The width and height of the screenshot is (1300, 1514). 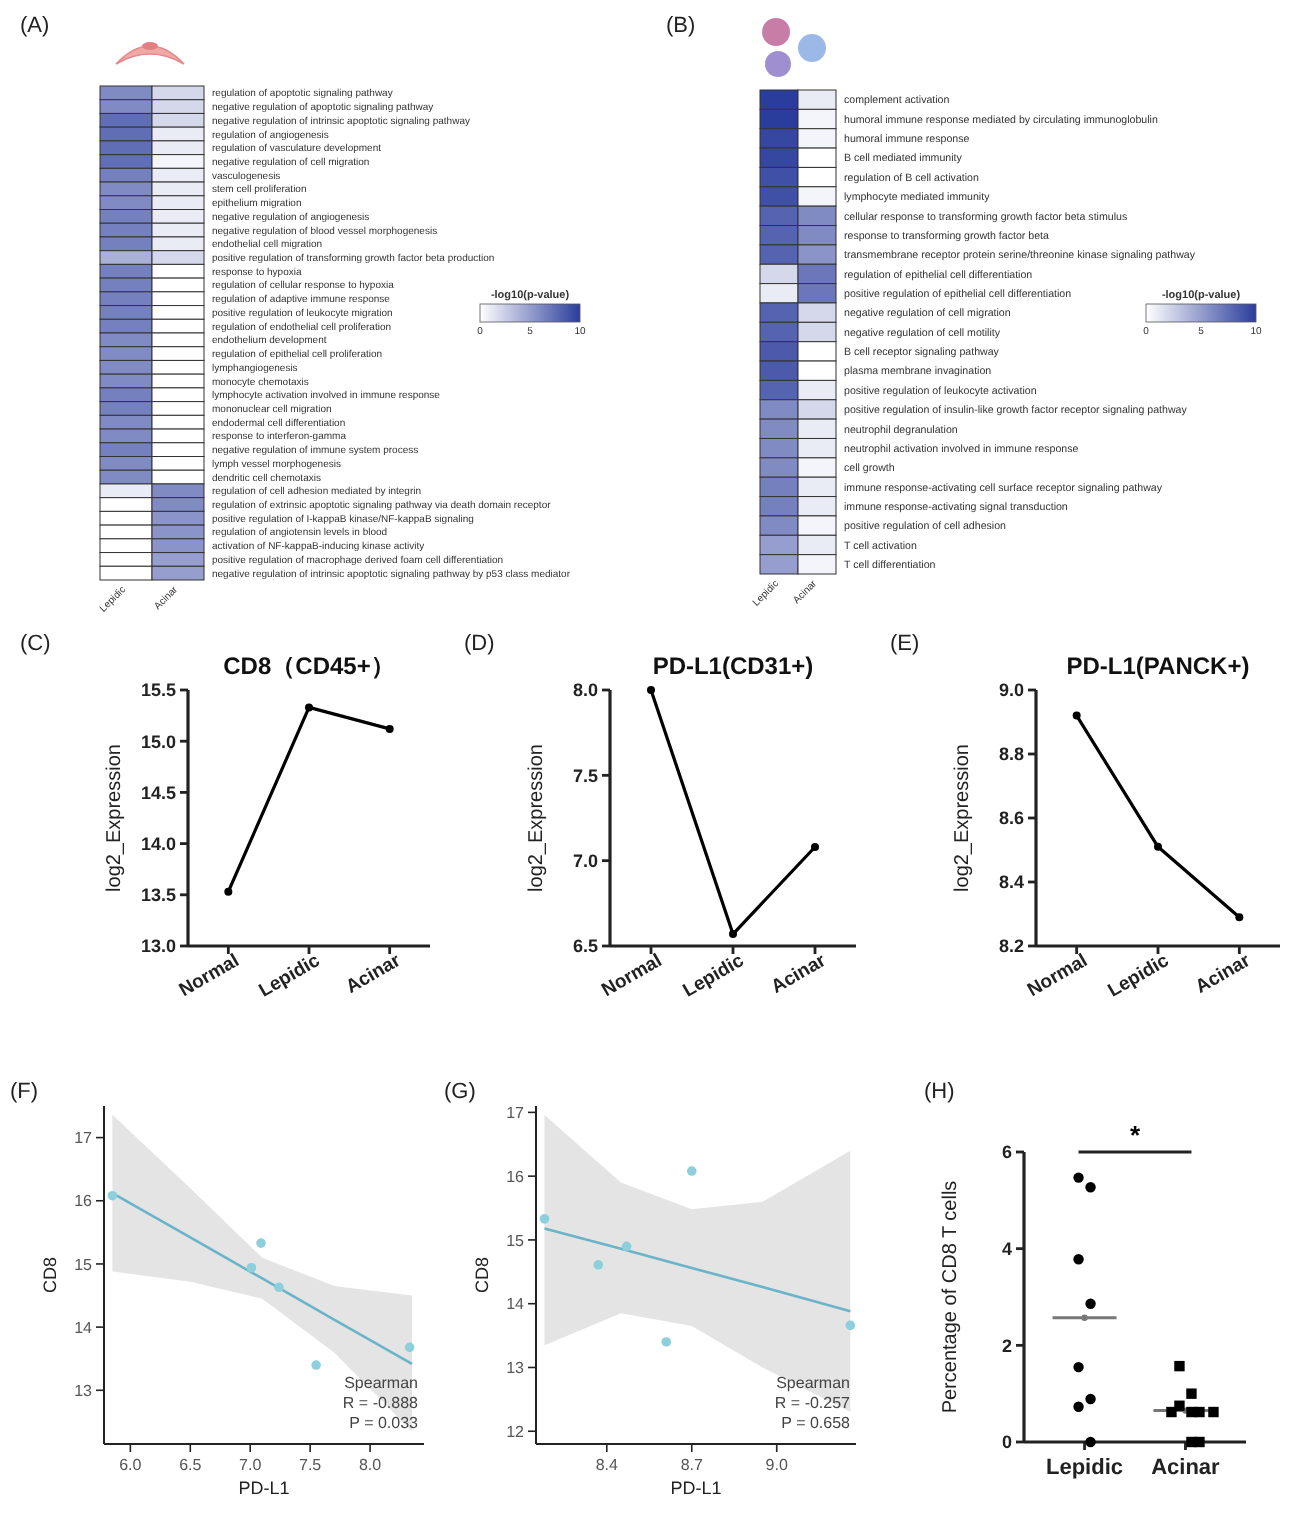 I want to click on chart-title: CD8（CD45+）, so click(x=309, y=666).